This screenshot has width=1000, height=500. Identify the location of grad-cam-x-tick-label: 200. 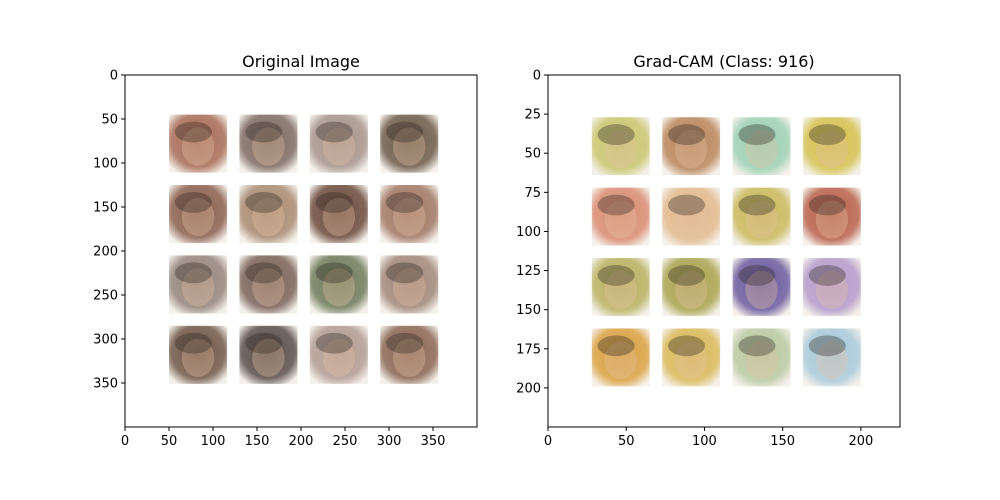
(860, 441).